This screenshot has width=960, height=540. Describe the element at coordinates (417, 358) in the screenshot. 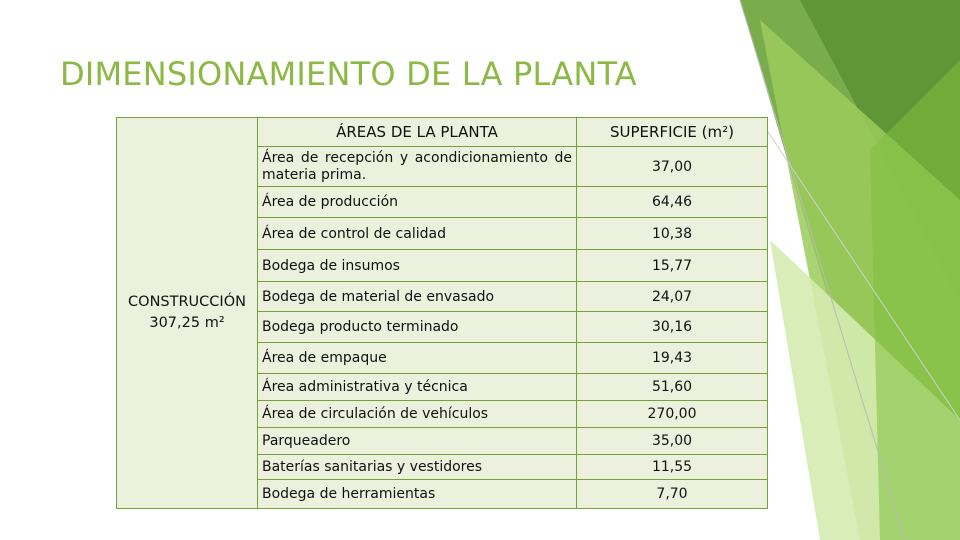

I see `area-name: Área de empaque` at that location.